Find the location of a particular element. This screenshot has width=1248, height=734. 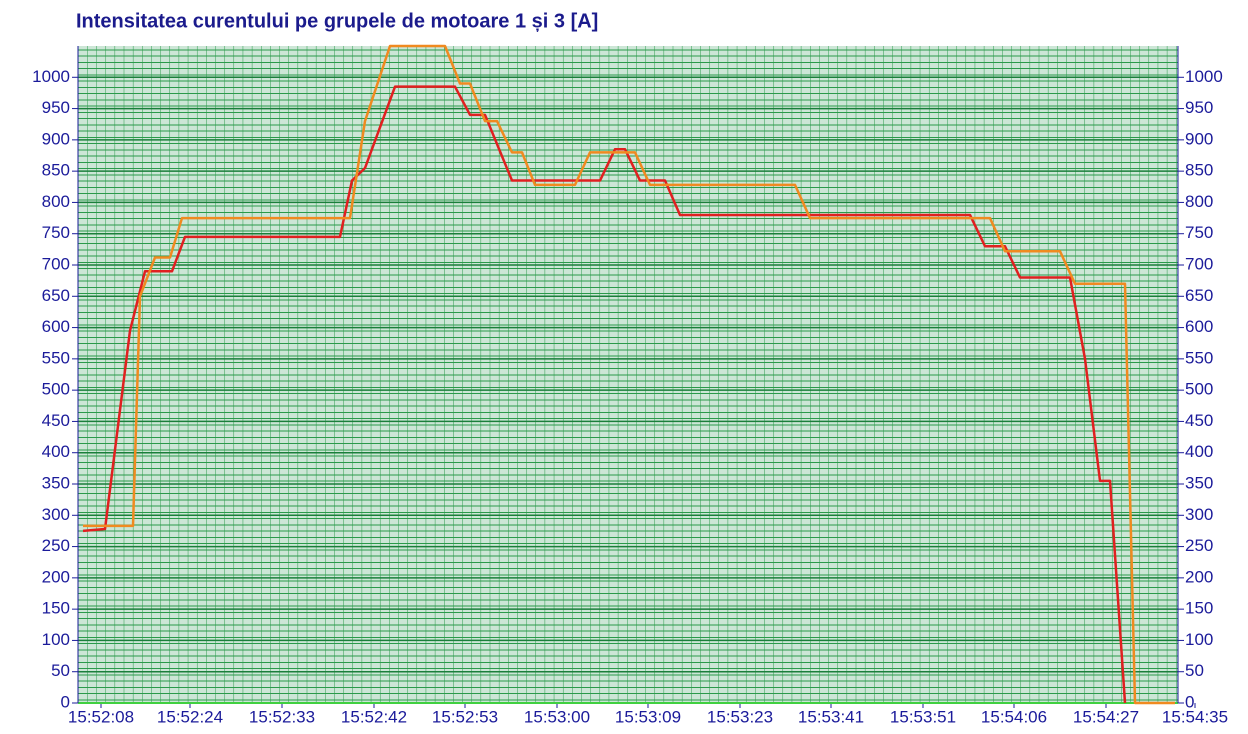

y2-tick-label: 700 is located at coordinates (1199, 263).